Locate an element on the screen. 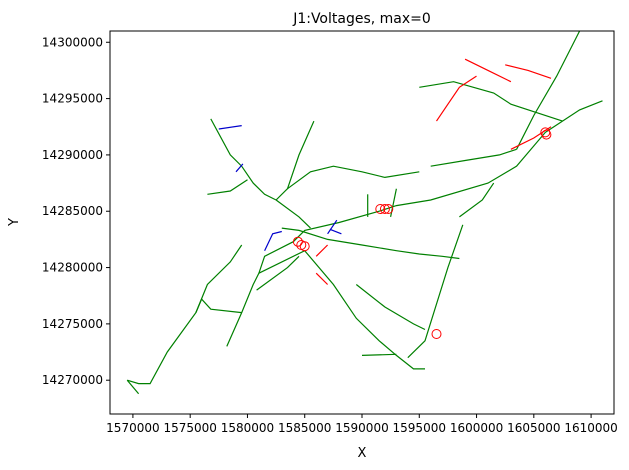 This screenshot has height=470, width=629. x-tick-label-6: 1600000 is located at coordinates (476, 428).